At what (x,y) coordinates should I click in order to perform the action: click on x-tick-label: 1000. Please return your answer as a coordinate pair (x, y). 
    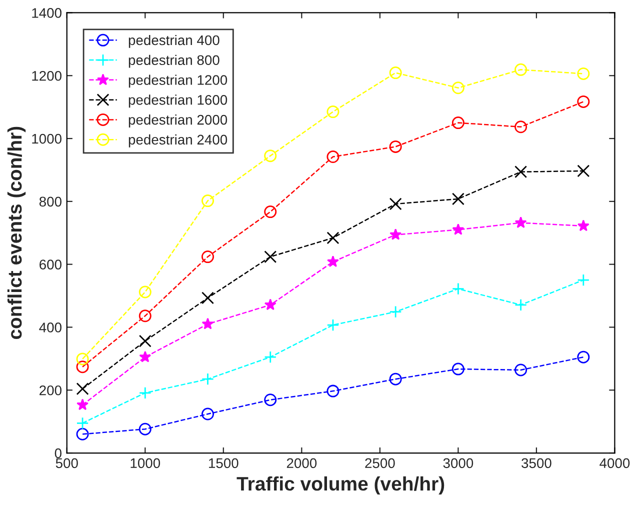
    Looking at the image, I should click on (145, 463).